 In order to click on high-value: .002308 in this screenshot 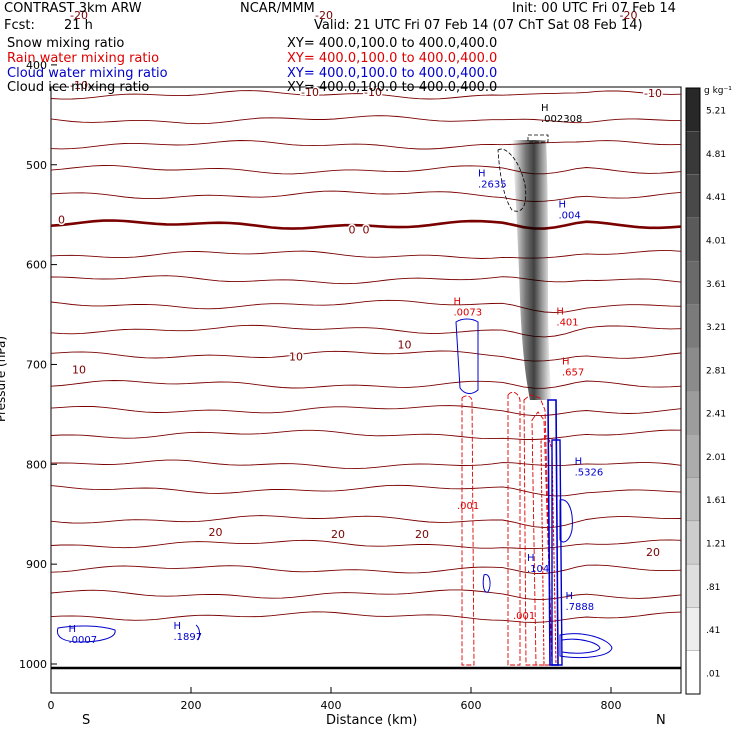, I will do `click(561, 119)`.